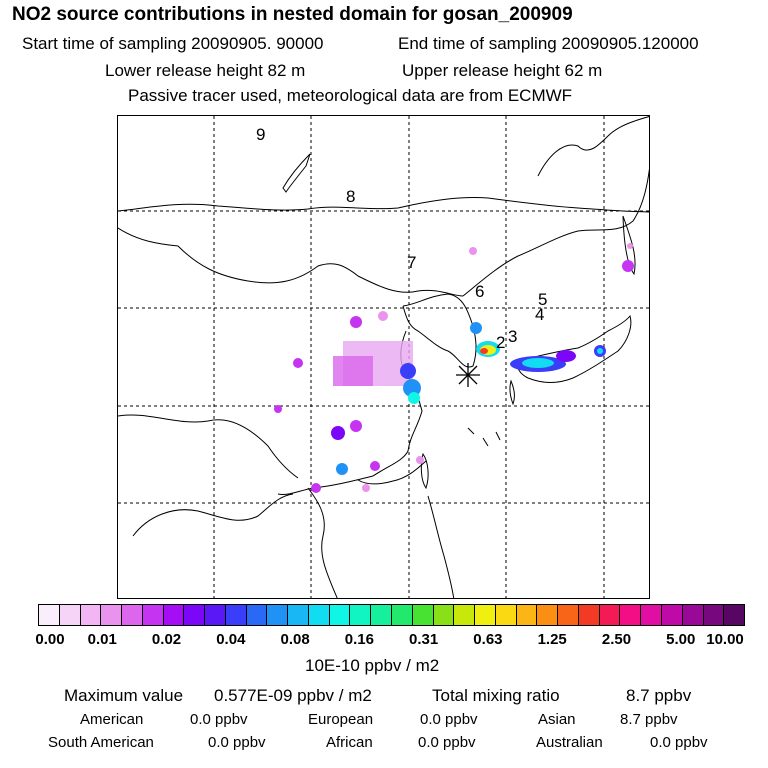 This screenshot has width=768, height=768. I want to click on trajectory-label: 6, so click(479, 291).